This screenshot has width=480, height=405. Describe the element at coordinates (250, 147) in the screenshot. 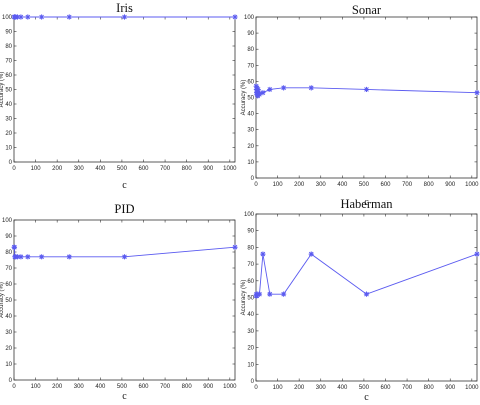

I see `y-tick-label: 20` at that location.